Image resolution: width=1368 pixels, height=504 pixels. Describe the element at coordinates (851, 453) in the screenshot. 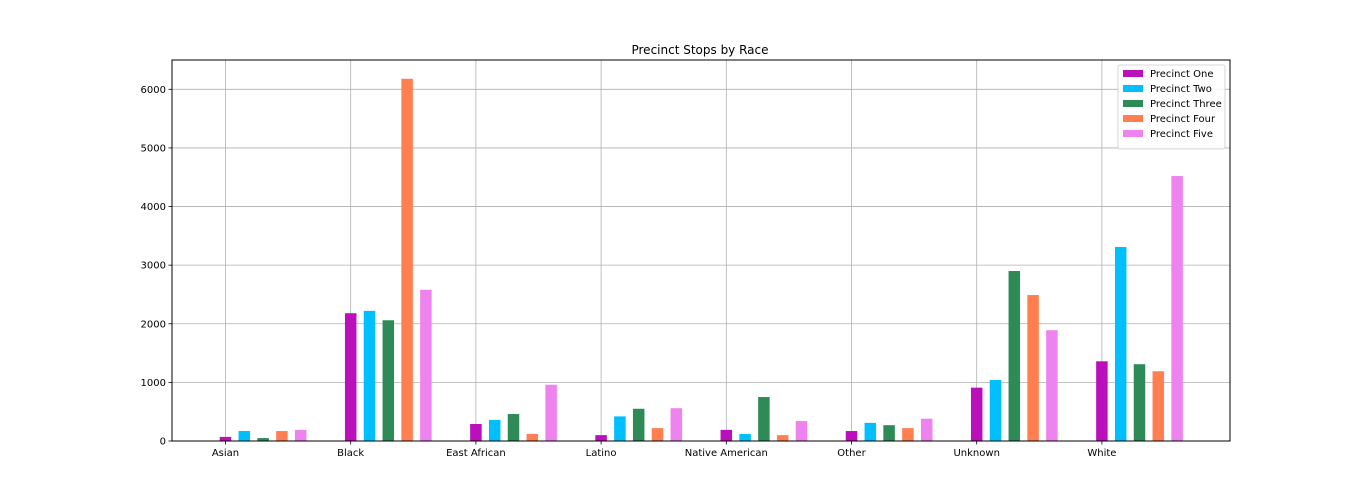

I see `x-tick-label: Other` at that location.